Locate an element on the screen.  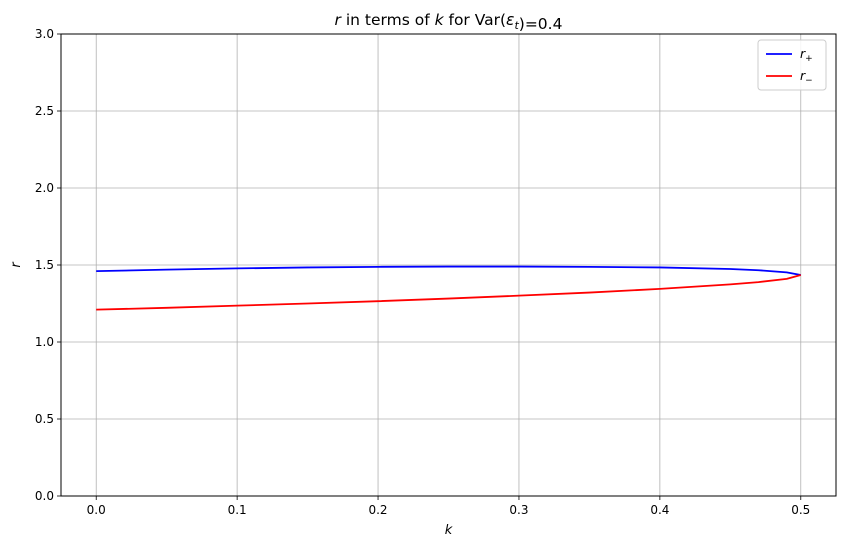
chart-title: r in terms of k for Var(εt)=0.4 is located at coordinates (449, 22).